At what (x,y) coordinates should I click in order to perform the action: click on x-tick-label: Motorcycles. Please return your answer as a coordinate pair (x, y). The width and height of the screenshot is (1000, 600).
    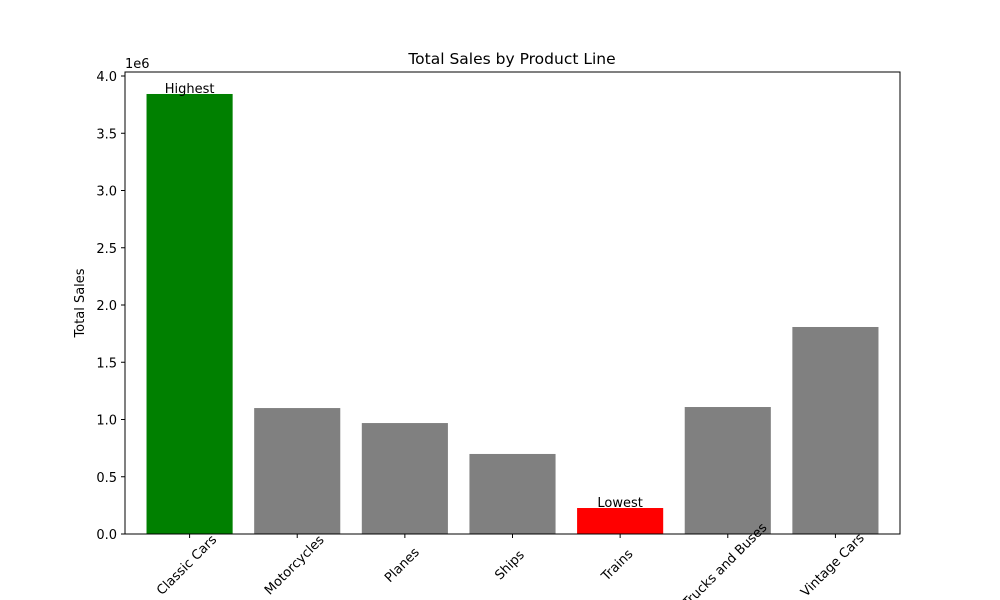
    Looking at the image, I should click on (295, 566).